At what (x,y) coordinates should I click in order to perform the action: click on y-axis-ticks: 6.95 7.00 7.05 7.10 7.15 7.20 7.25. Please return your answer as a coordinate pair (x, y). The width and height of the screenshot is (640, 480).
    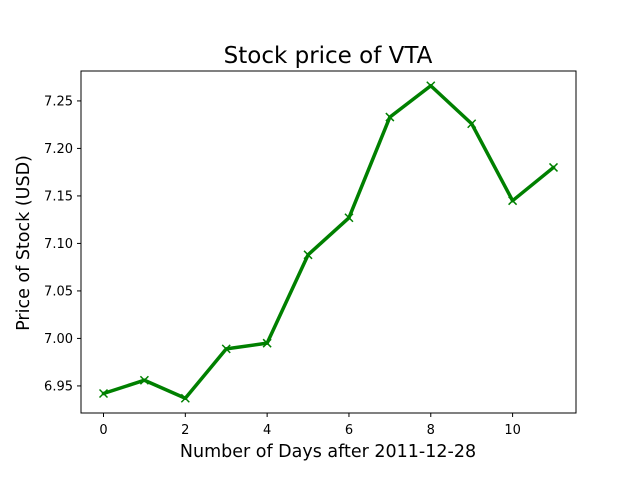
    Looking at the image, I should click on (62, 244).